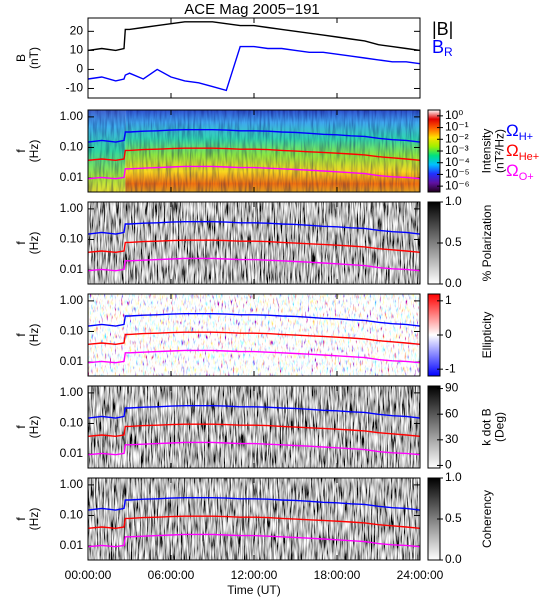 This screenshot has height=600, width=550. I want to click on legend-name: B, so click(438, 47).